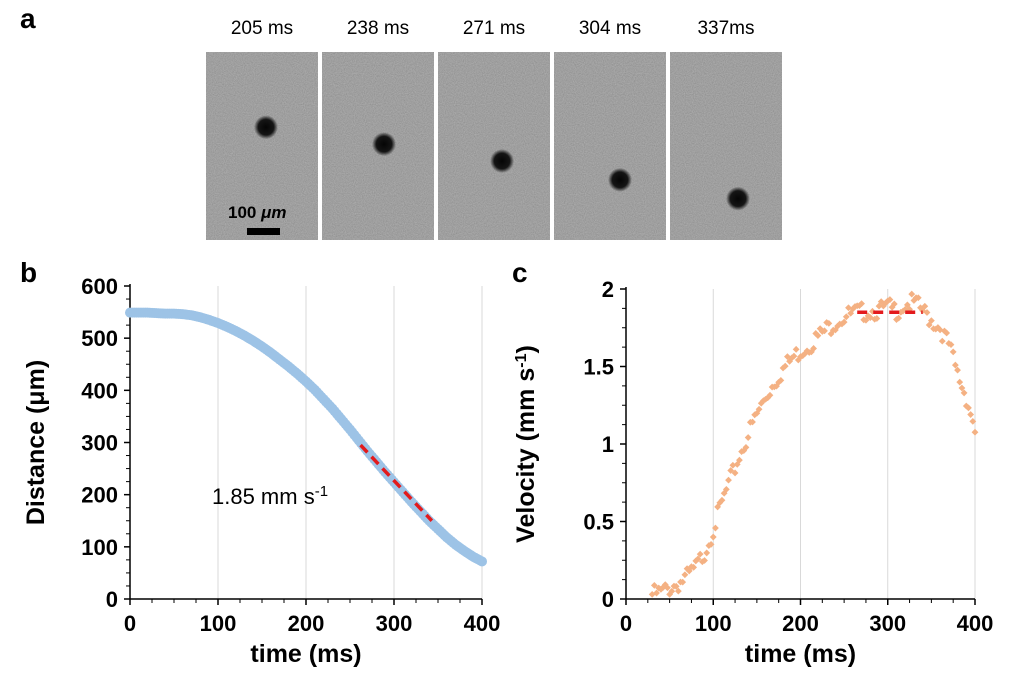 This screenshot has height=688, width=1014. What do you see at coordinates (99, 390) in the screenshot?
I see `y-tick-label: 400` at bounding box center [99, 390].